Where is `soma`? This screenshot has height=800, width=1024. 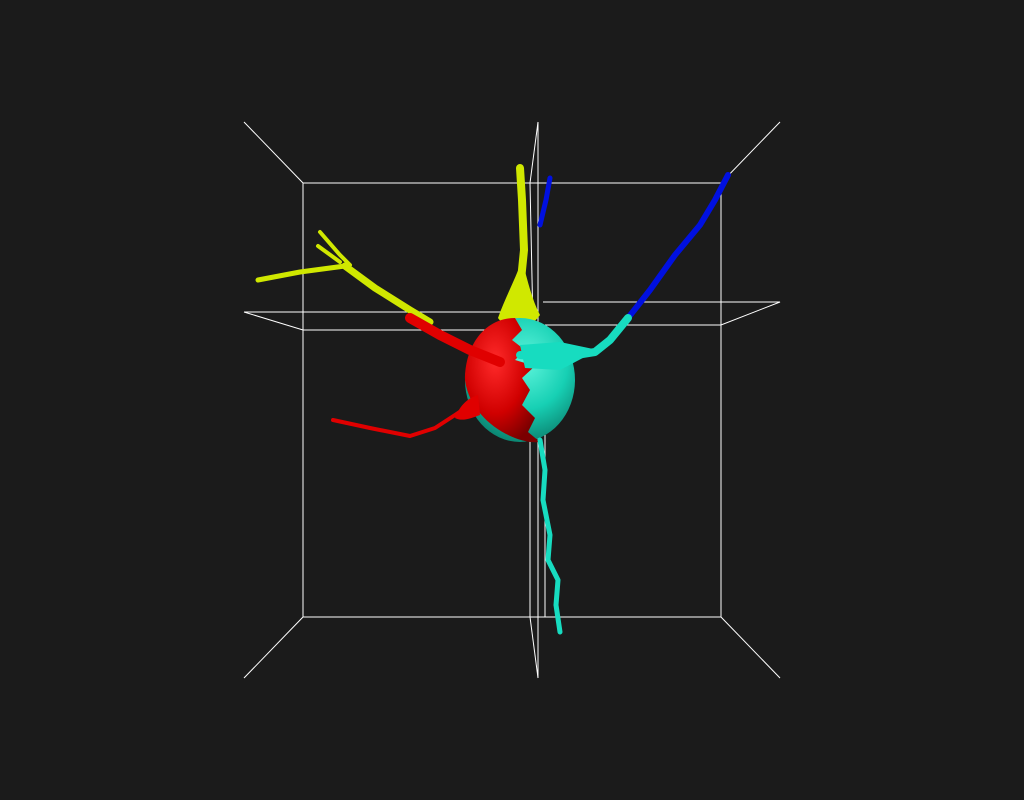 soma is located at coordinates (520, 380).